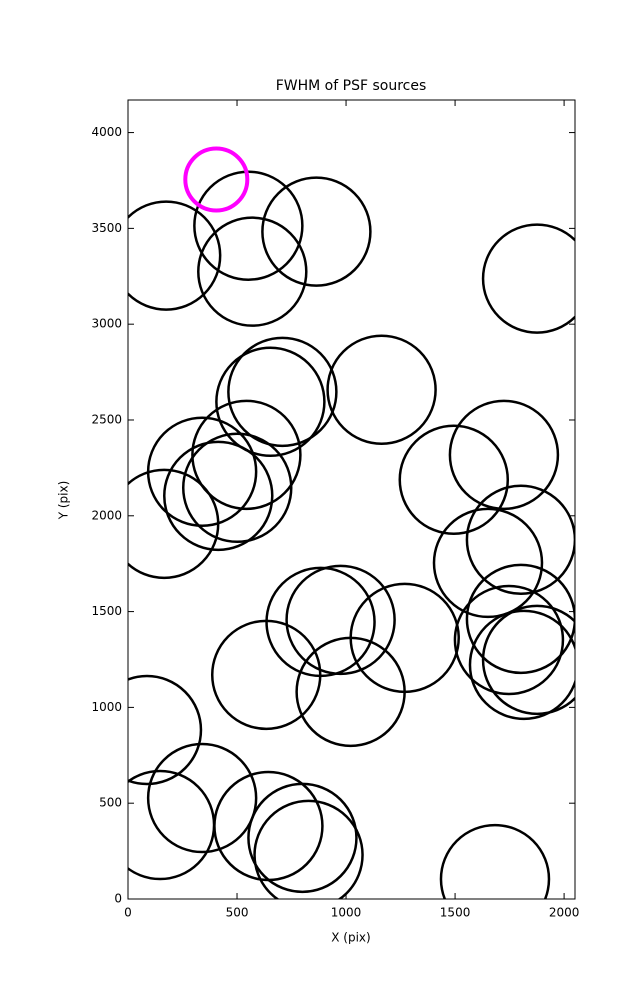 The width and height of the screenshot is (637, 1000). I want to click on y-tick-label: 3500, so click(106, 228).